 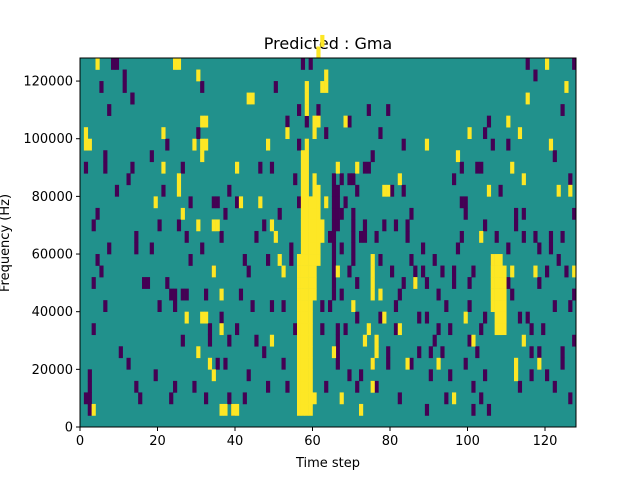 I want to click on x-tick-label: 80, so click(x=390, y=441).